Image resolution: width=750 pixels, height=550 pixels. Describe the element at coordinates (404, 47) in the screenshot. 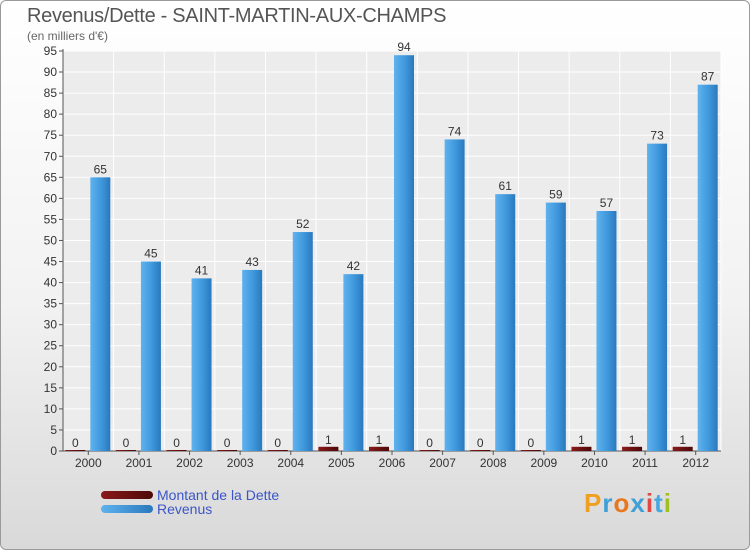

I see `data-label-revenus: 94` at that location.